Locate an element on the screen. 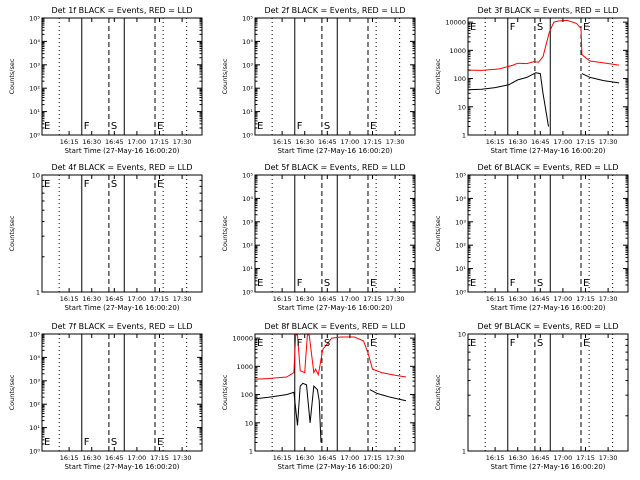  panel-title: Det 6f BLACK = Events, RED = LLD is located at coordinates (547, 167).